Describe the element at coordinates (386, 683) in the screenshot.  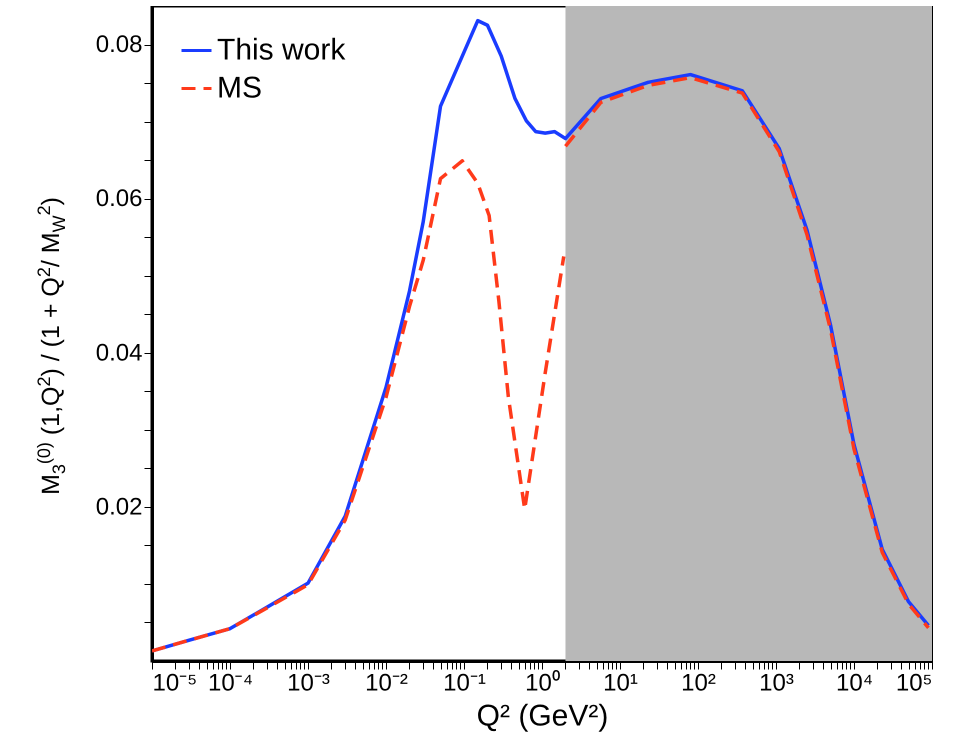
I see `x-tick-label: 10⁻²` at that location.